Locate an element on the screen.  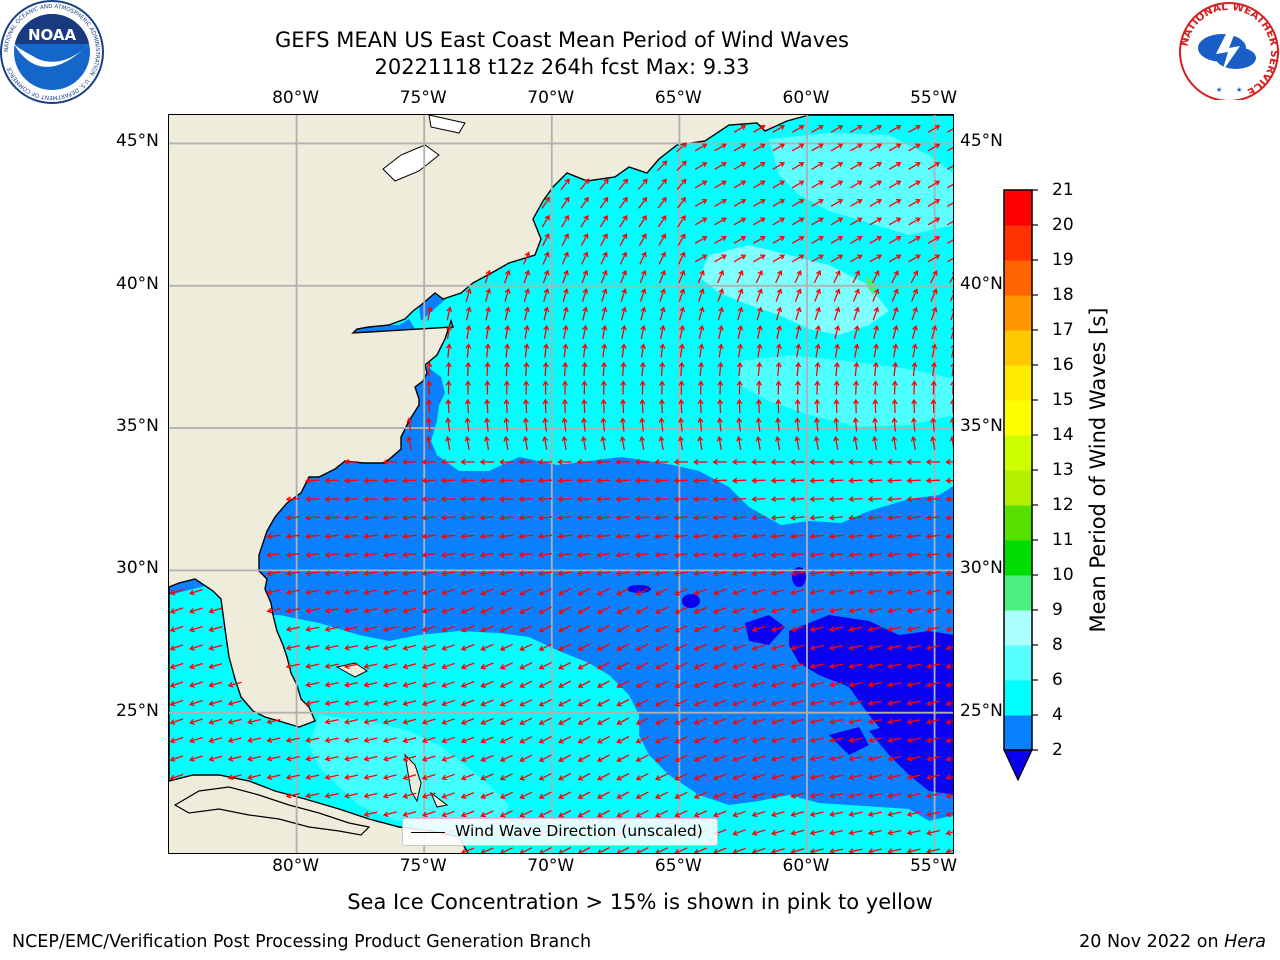
legend-label: Wind Wave Direction (unscaled) is located at coordinates (579, 831).